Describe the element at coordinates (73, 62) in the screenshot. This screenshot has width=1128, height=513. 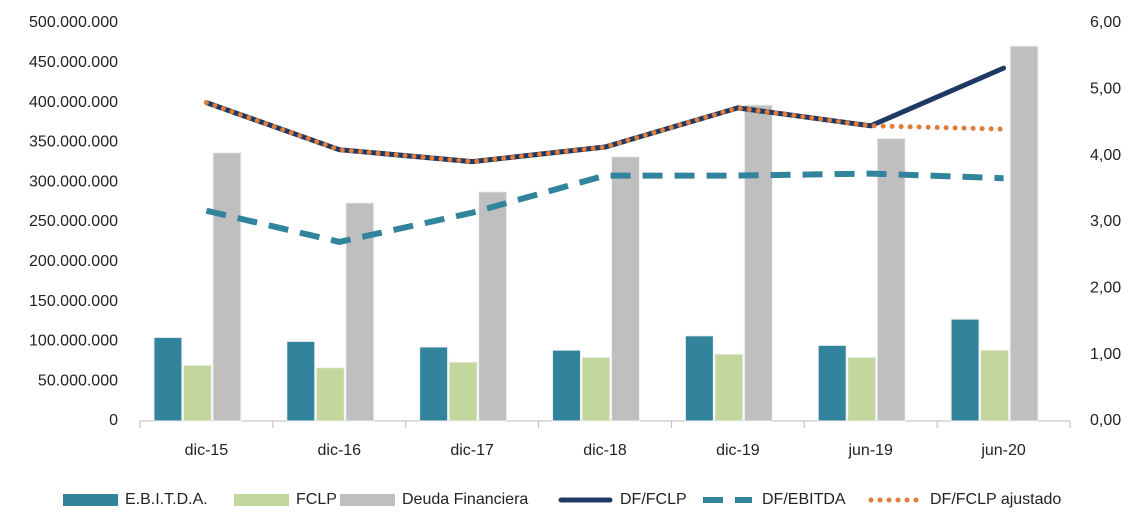
I see `y-tick-label: 450.000.000` at that location.